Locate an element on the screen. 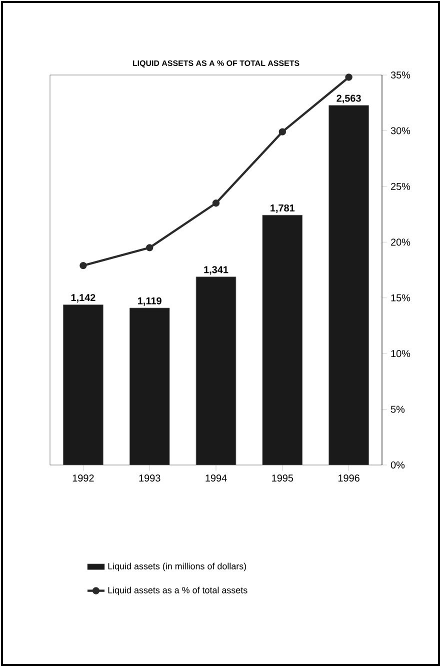 The image size is (441, 667). data-label: 1,119 is located at coordinates (150, 301).